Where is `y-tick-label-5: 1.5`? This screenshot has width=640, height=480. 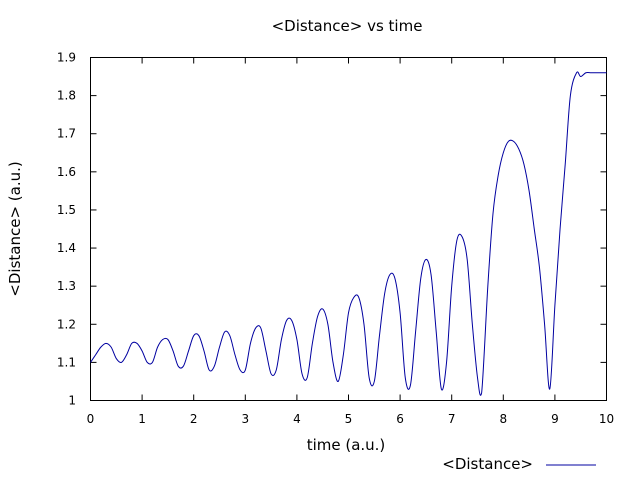 y-tick-label-5: 1.5 is located at coordinates (66, 210).